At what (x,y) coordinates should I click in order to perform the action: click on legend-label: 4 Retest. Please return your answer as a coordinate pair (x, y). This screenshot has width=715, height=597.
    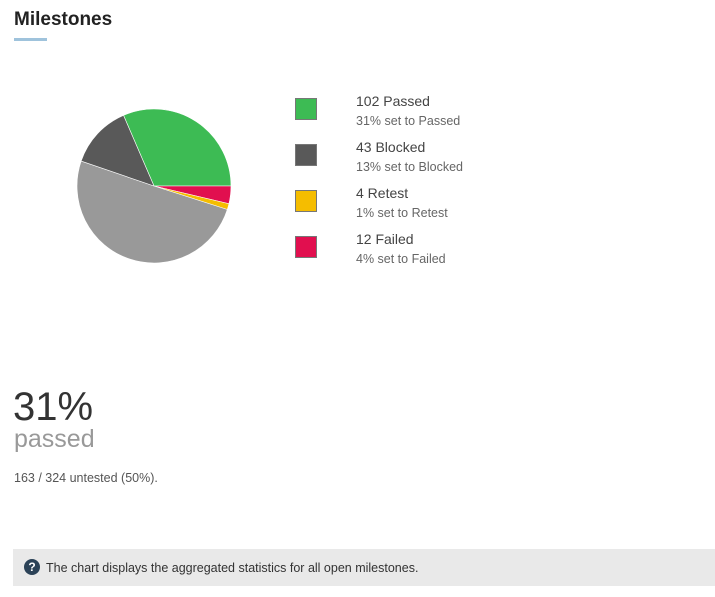
    Looking at the image, I should click on (382, 193).